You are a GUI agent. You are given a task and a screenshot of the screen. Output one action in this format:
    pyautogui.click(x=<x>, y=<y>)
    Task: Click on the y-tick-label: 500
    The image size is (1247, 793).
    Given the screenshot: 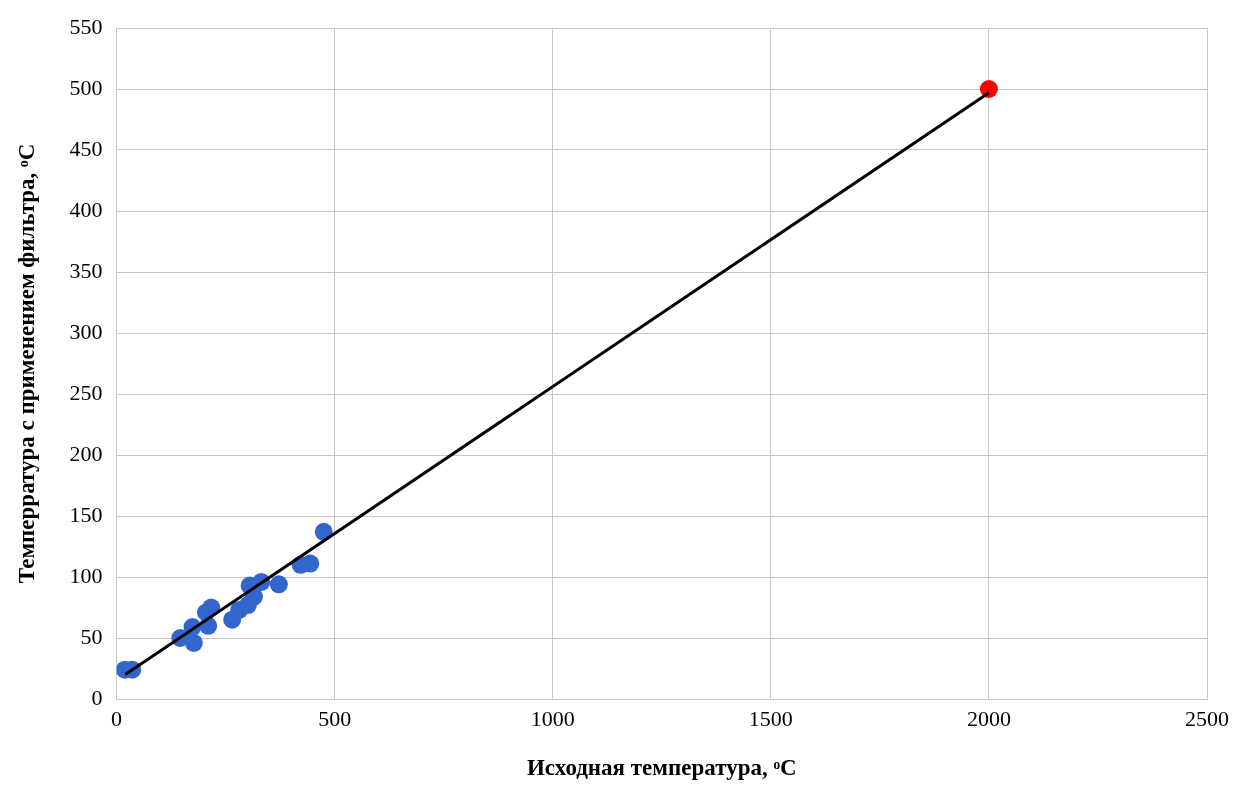 What is the action you would take?
    pyautogui.click(x=86, y=87)
    